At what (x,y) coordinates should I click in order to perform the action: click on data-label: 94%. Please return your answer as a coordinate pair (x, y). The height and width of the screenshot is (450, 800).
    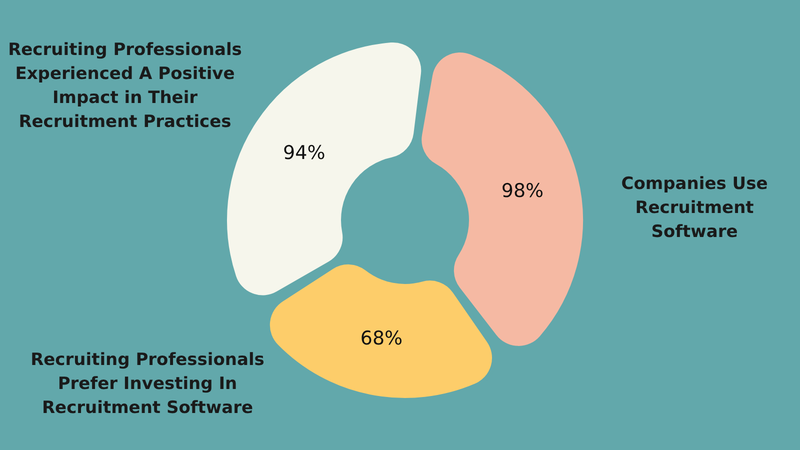
    Looking at the image, I should click on (304, 153).